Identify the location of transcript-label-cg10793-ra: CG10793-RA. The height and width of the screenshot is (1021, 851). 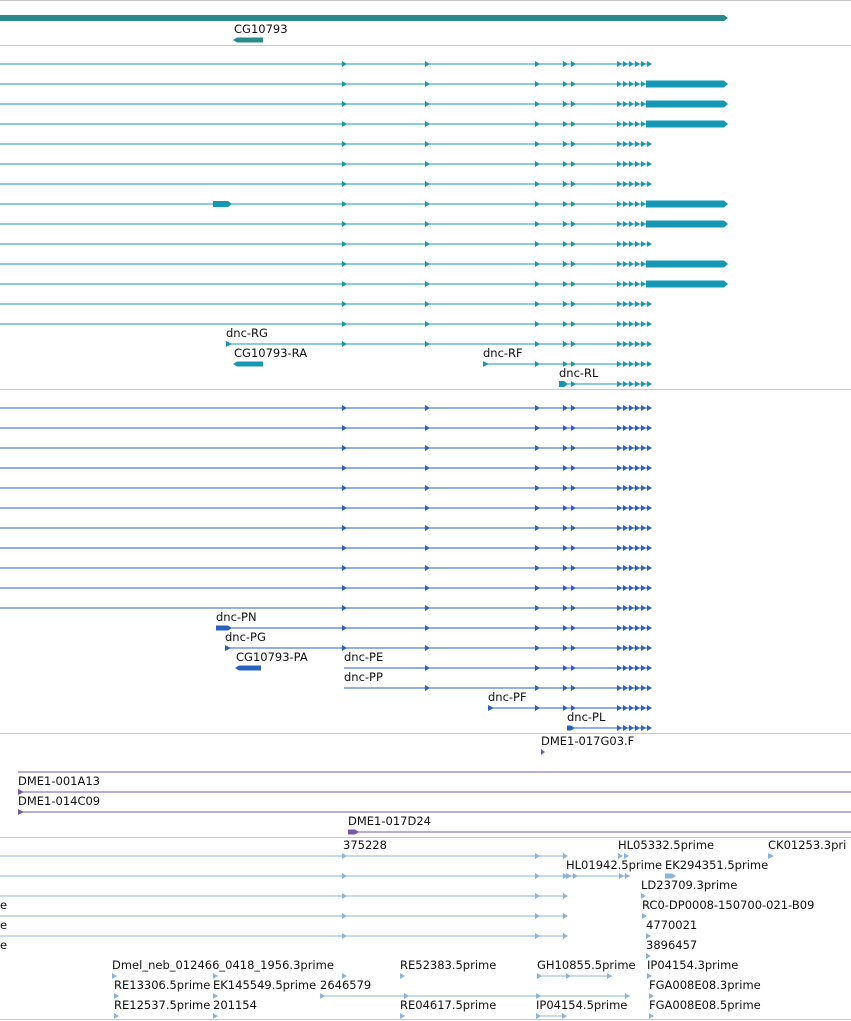
(271, 353).